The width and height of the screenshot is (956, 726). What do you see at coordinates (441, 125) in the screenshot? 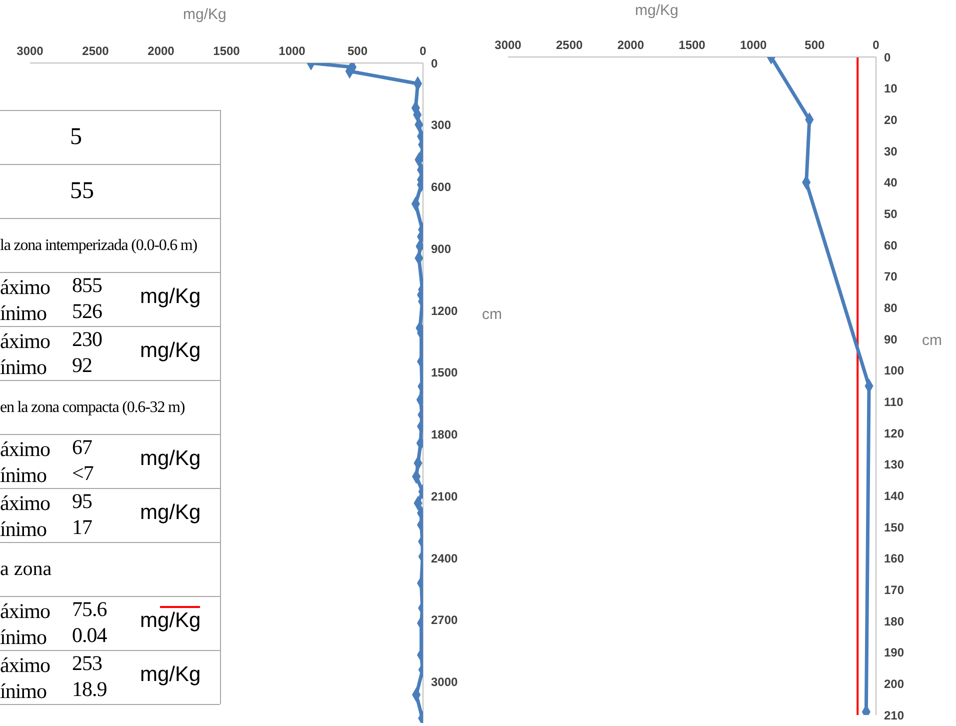
I see `y-tick-label: 300` at bounding box center [441, 125].